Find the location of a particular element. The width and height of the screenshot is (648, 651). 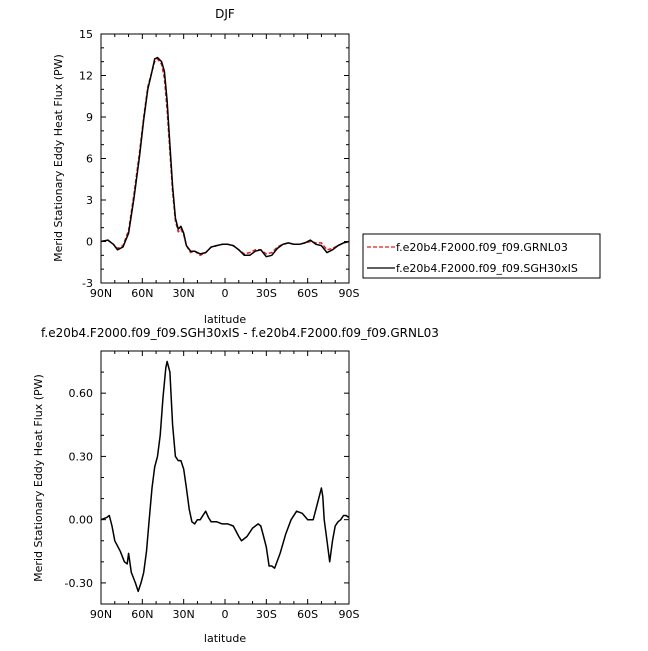

y-tick-label: 0.00 is located at coordinates (81, 520).